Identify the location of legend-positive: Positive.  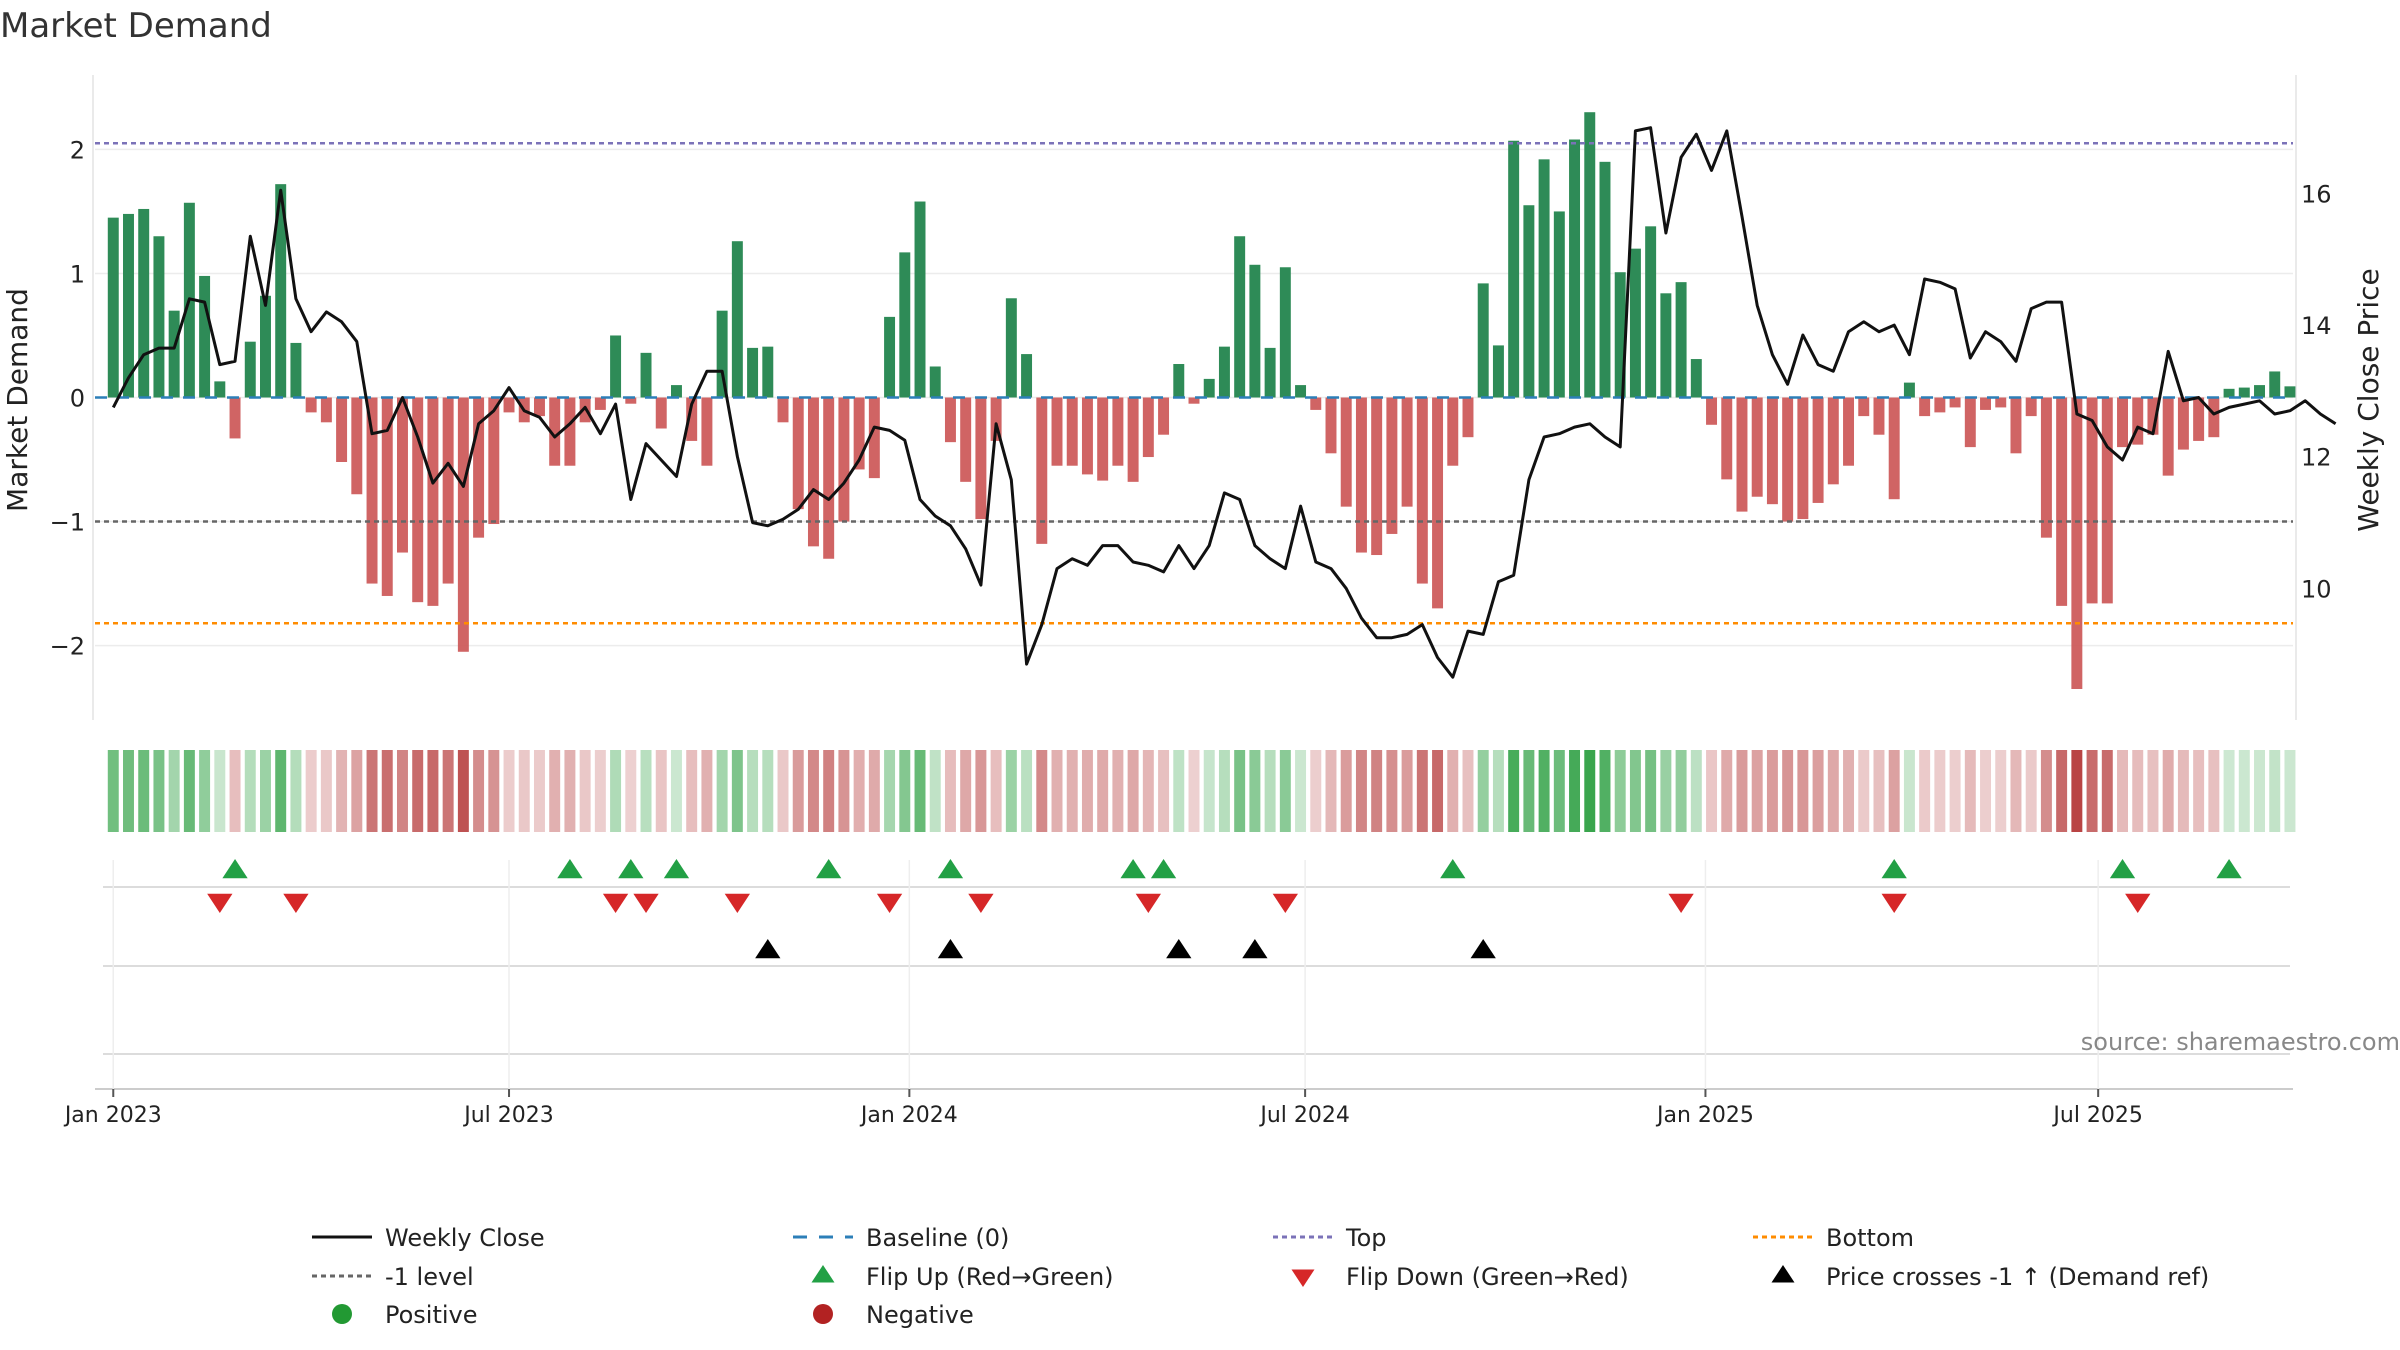
(431, 1315).